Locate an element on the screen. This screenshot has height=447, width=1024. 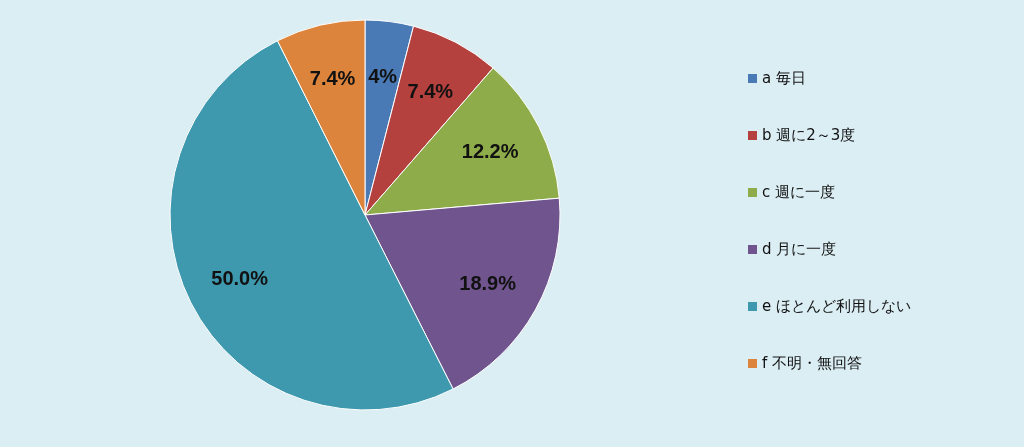
legend-label: f 不明・無回答 is located at coordinates (812, 363).